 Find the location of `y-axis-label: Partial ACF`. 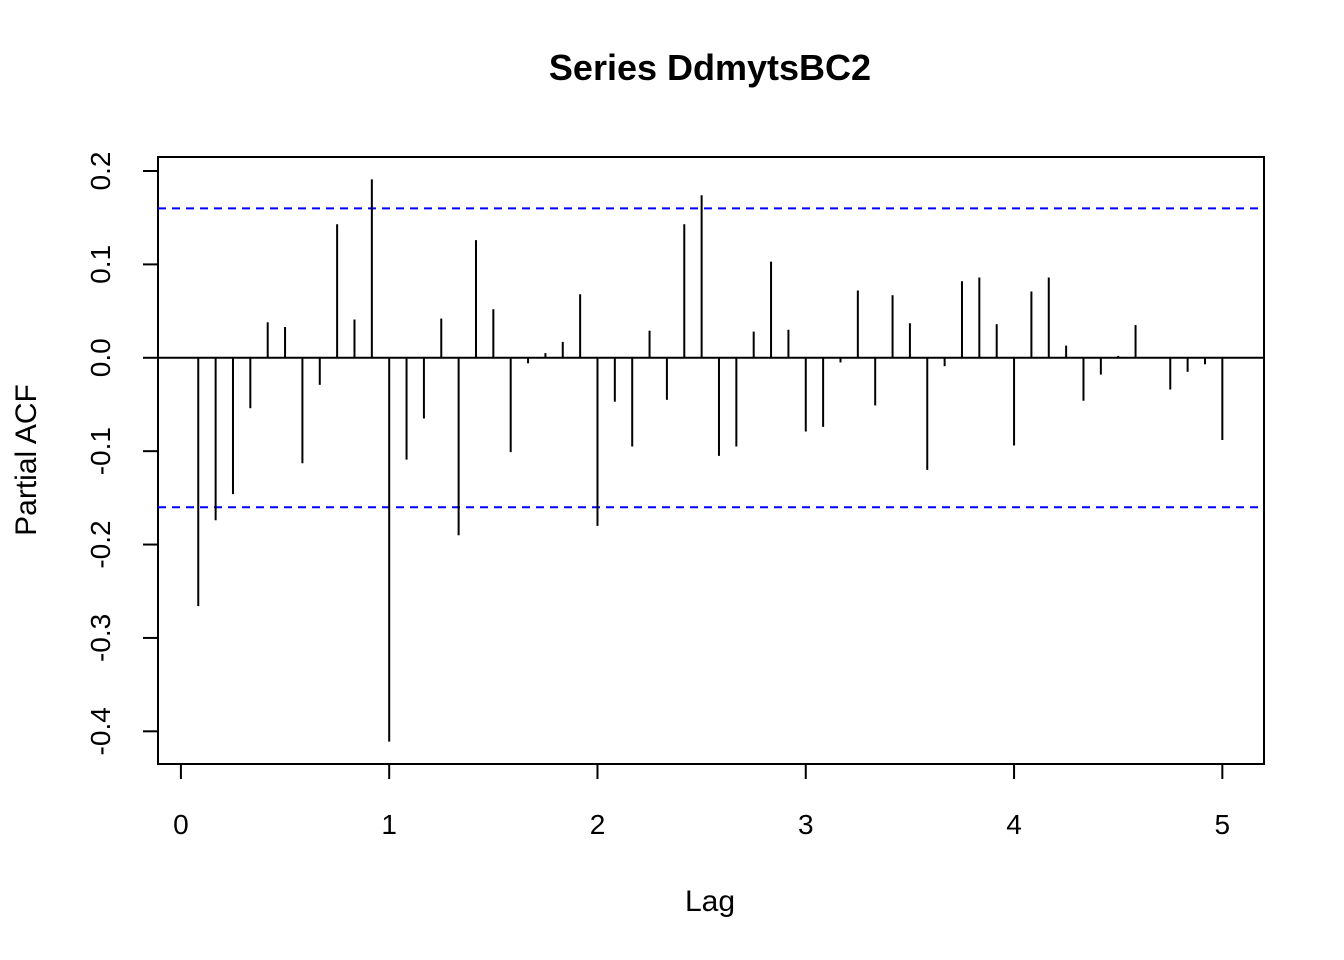

y-axis-label: Partial ACF is located at coordinates (26, 460).